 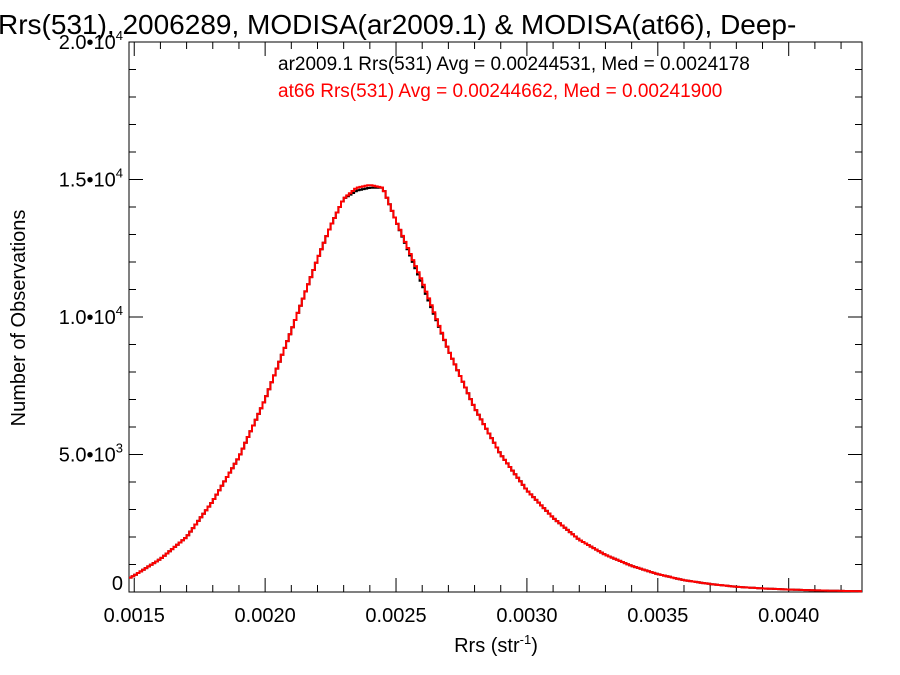 I want to click on y-tick-label: 0, so click(x=117, y=584).